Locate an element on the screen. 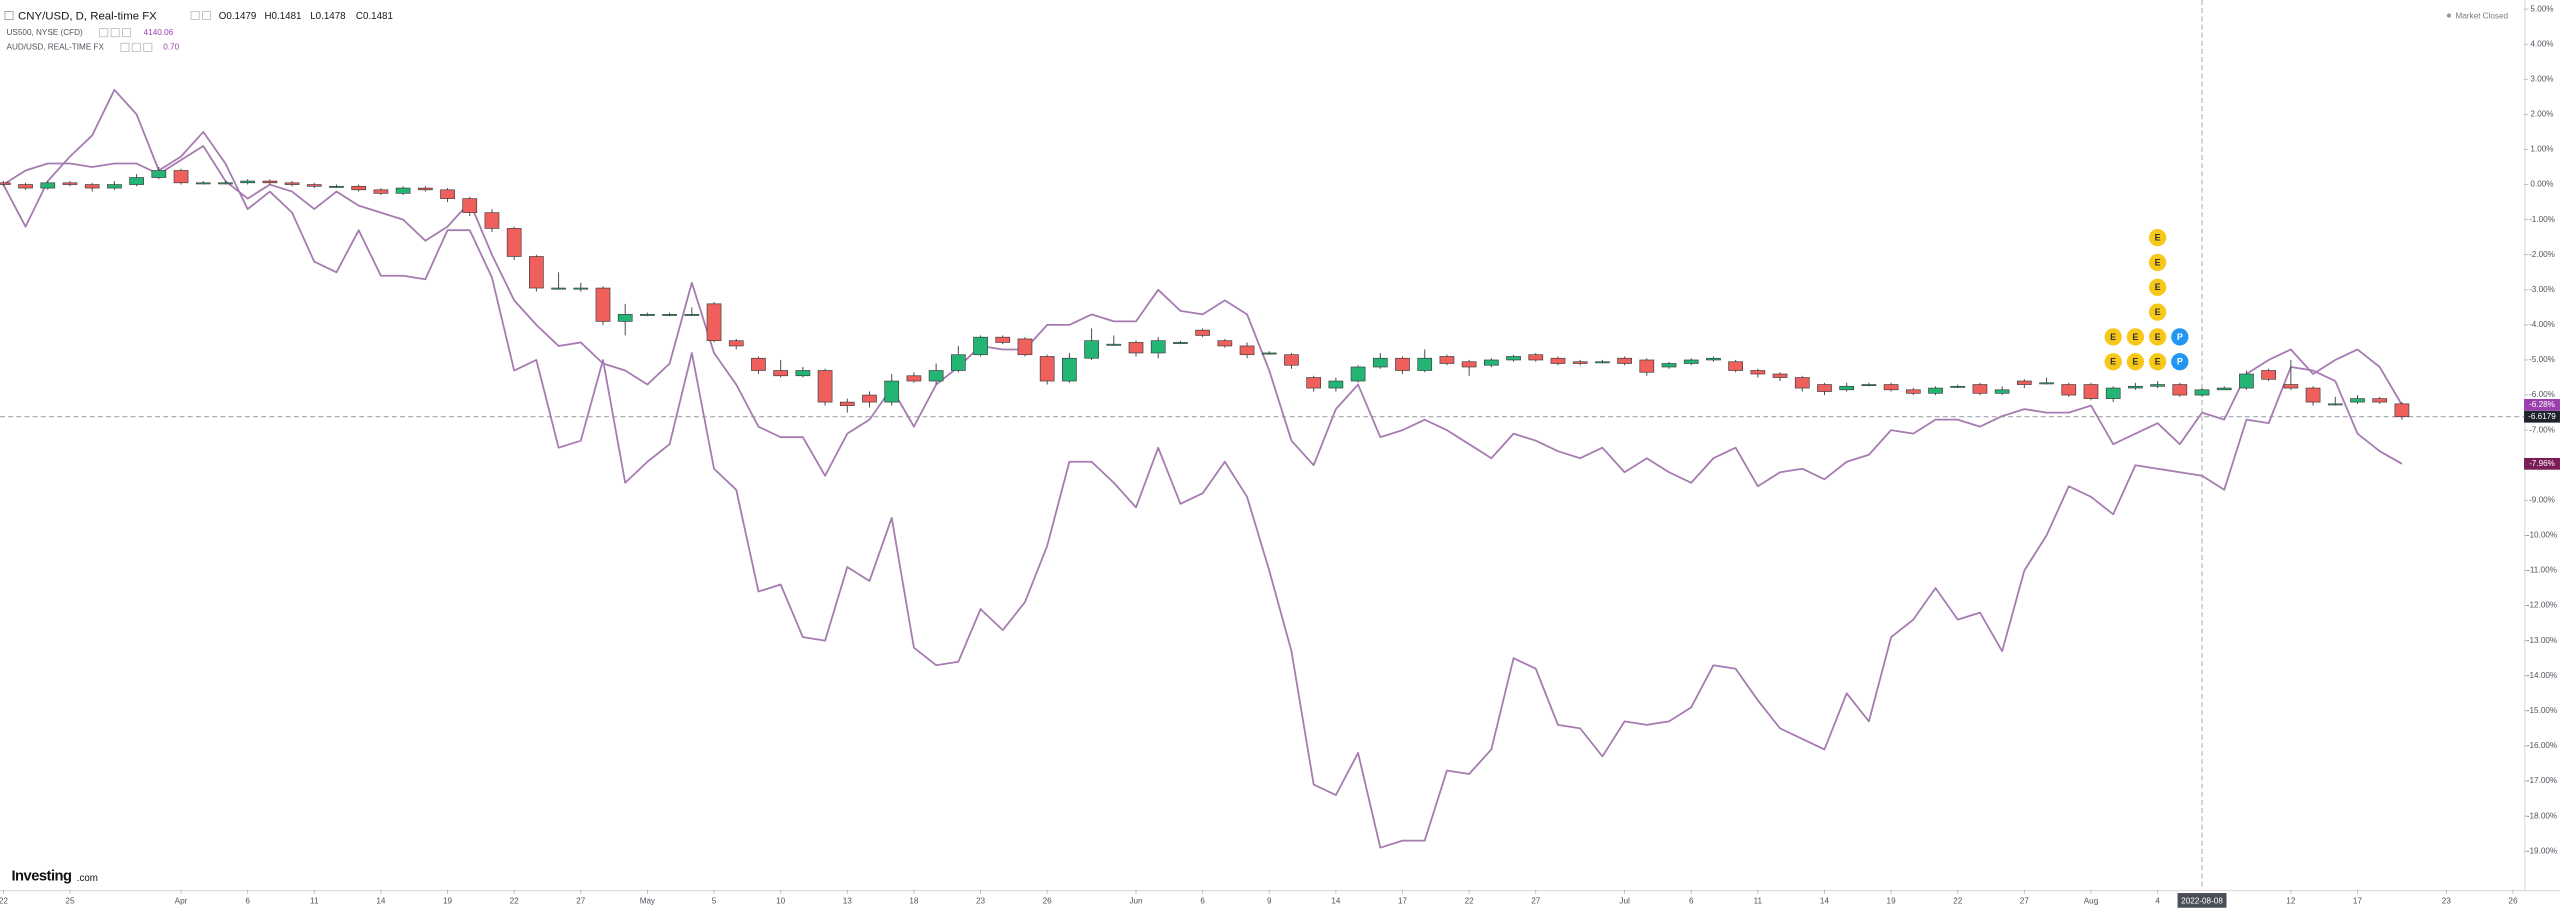  x-tick-label: Jun is located at coordinates (1135, 900).